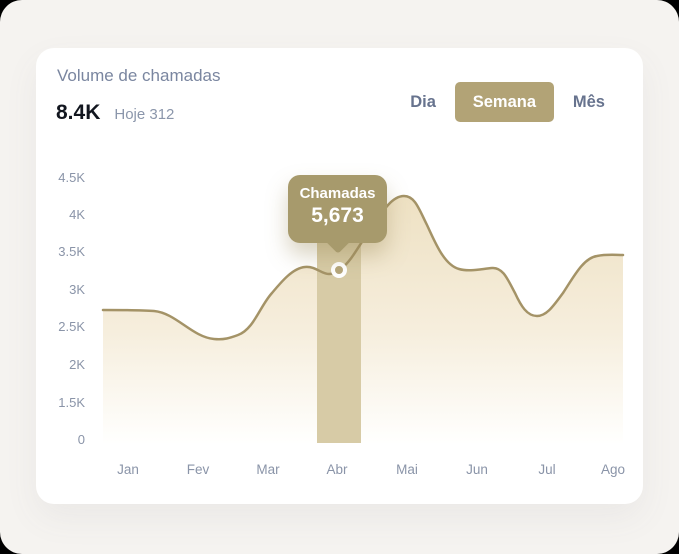 Image resolution: width=679 pixels, height=554 pixels. What do you see at coordinates (71, 177) in the screenshot?
I see `y-tick: 4.5K` at bounding box center [71, 177].